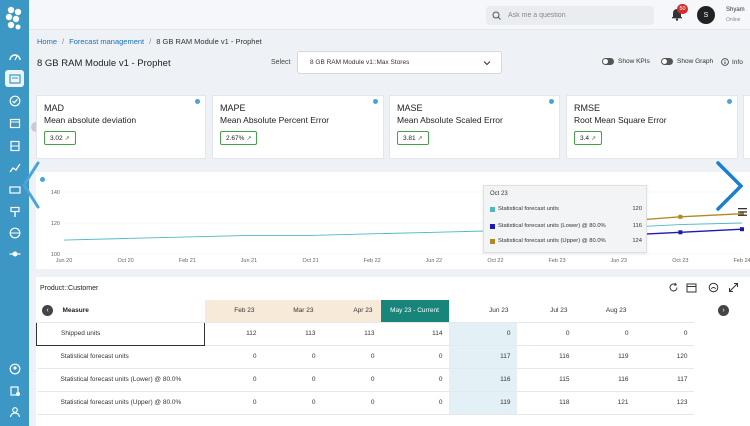 The height and width of the screenshot is (426, 750). I want to click on transfer-icon, so click(14, 189).